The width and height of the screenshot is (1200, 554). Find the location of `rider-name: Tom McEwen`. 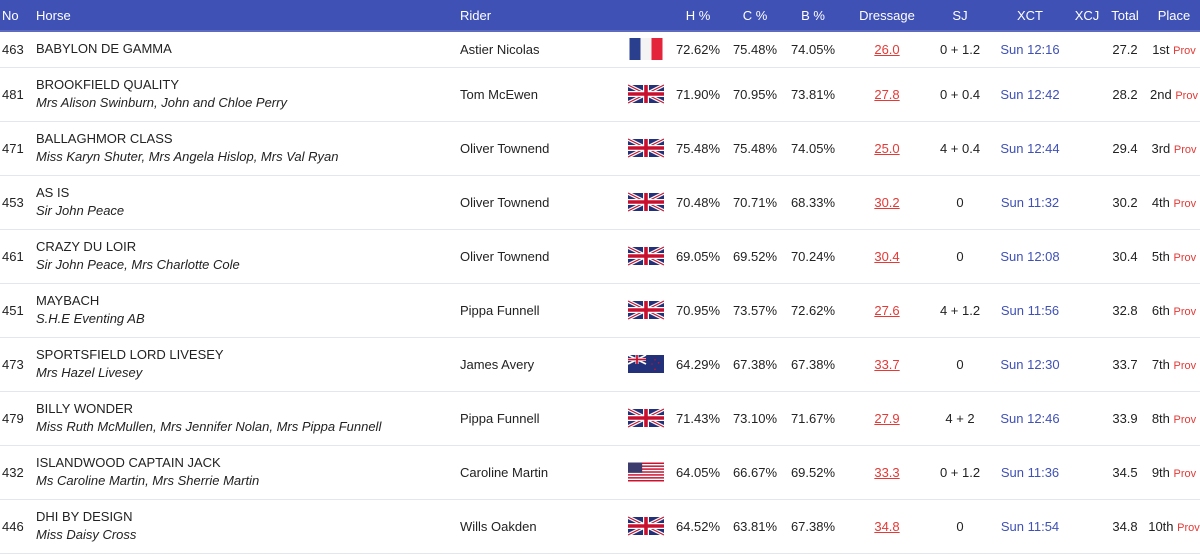

rider-name: Tom McEwen is located at coordinates (499, 94).